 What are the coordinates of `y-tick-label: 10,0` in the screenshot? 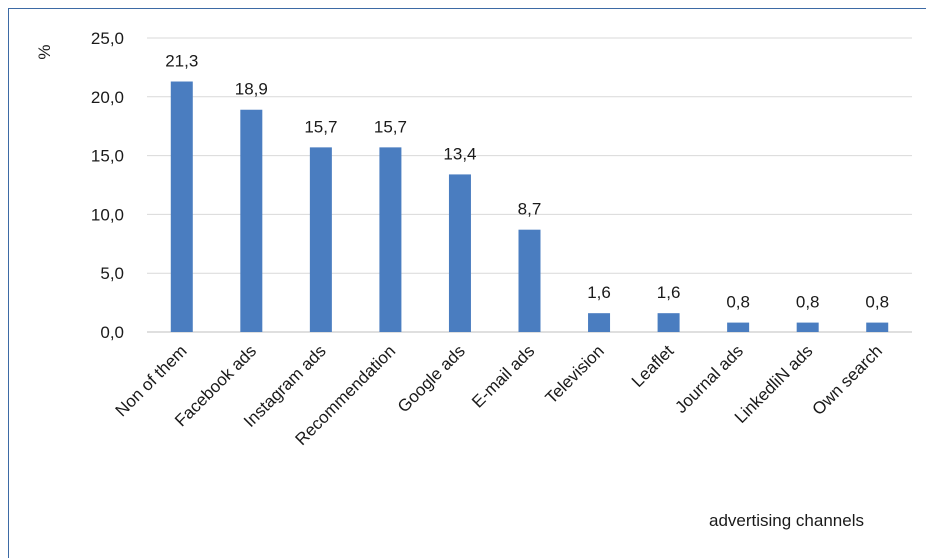 It's located at (107, 214).